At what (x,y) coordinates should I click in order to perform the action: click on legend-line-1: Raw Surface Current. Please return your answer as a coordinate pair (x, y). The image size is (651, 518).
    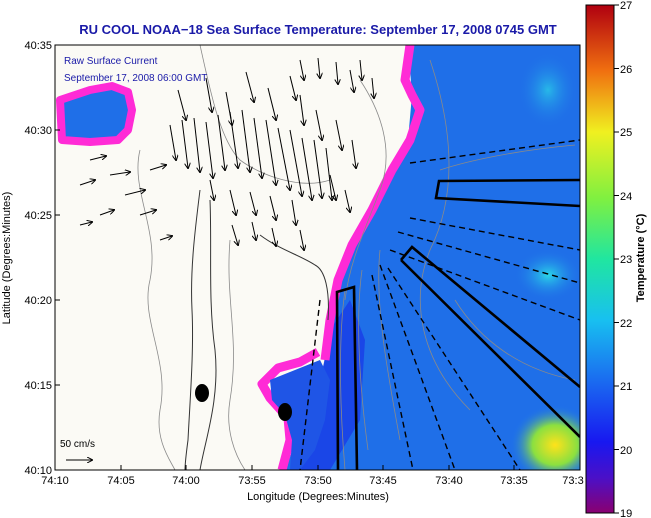
    Looking at the image, I should click on (111, 61).